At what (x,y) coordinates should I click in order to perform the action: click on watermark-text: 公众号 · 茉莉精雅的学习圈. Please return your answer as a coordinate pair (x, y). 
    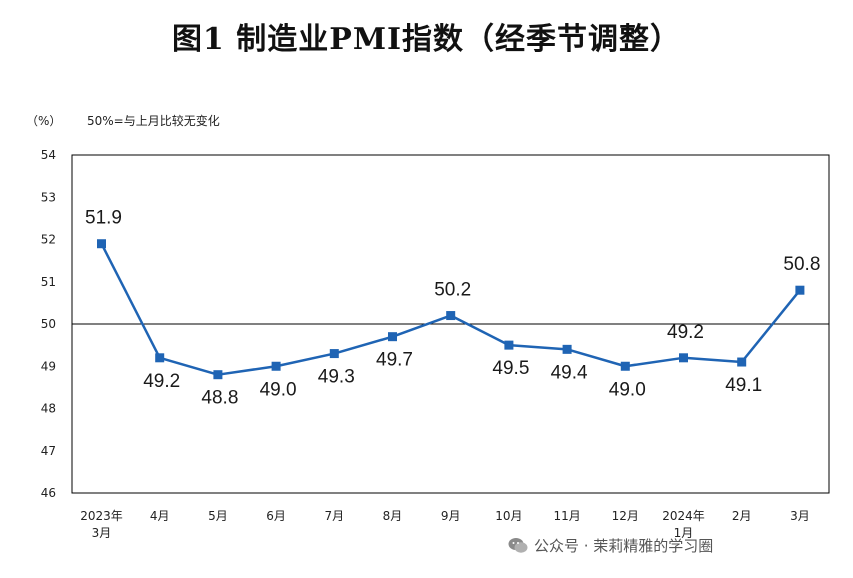
    Looking at the image, I should click on (624, 545).